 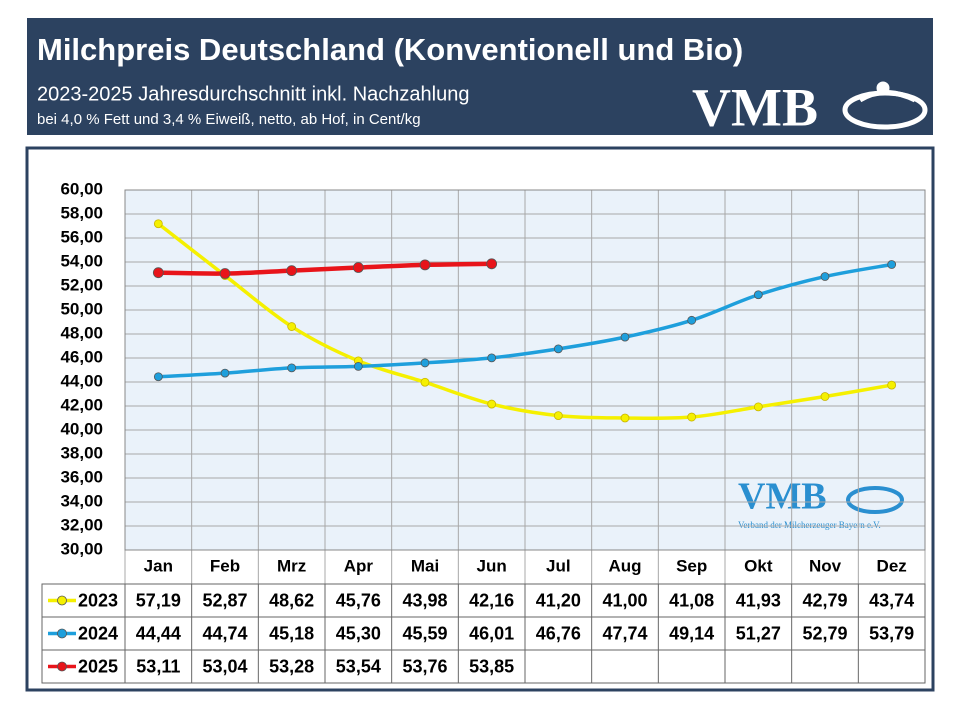 I want to click on watermark-swoosh, so click(x=875, y=500).